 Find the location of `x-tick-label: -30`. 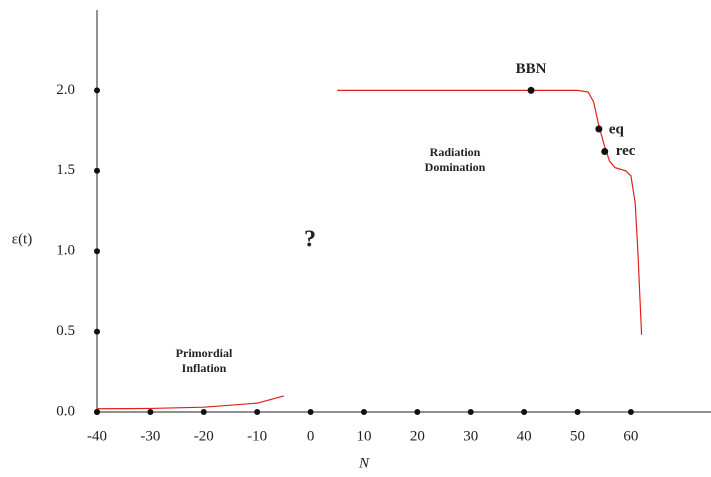

x-tick-label: -30 is located at coordinates (150, 436).